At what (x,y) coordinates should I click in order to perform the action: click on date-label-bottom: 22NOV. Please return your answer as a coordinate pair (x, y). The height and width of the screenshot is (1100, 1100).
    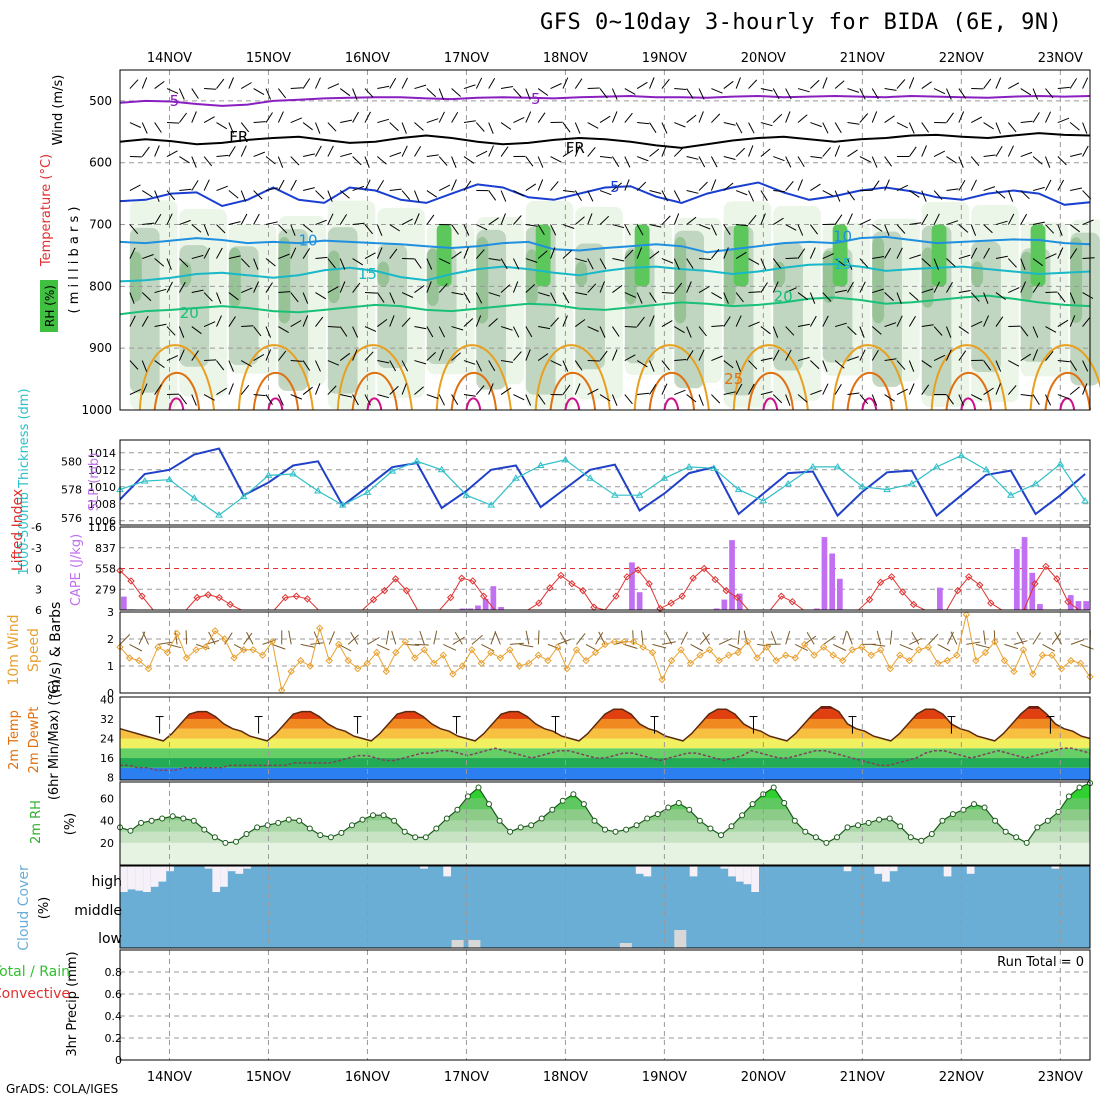
    Looking at the image, I should click on (961, 1077).